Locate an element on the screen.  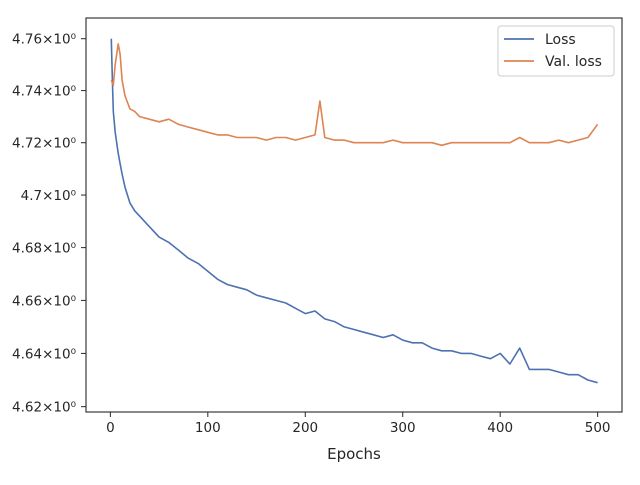
y-tick-label: 4.62×10⁰ is located at coordinates (44, 408).